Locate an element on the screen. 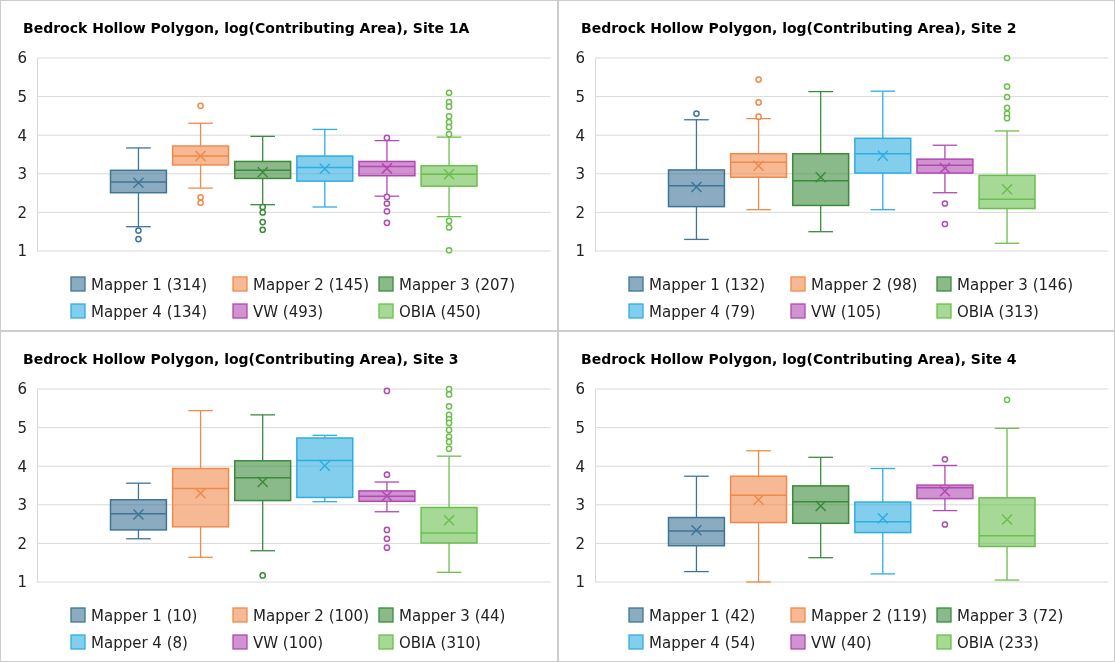 The image size is (1115, 662). legend-label: Mapper 3 (207) is located at coordinates (457, 284).